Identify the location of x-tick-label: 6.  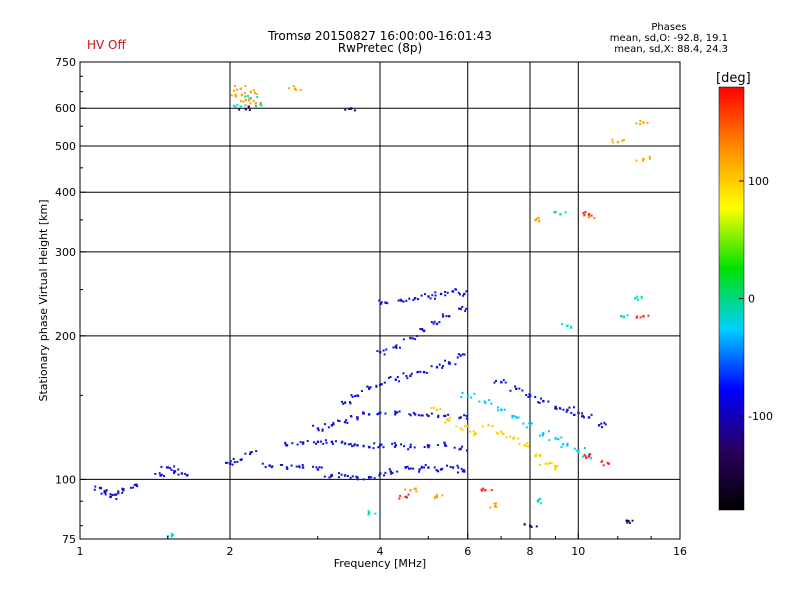
(467, 551).